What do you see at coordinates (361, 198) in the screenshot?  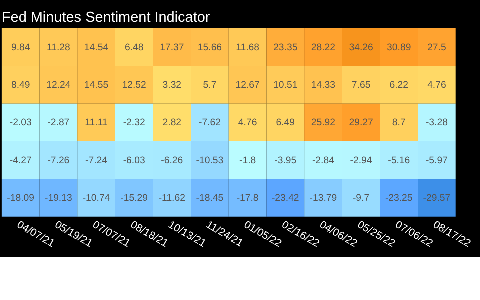 I see `data-label: -9.7` at bounding box center [361, 198].